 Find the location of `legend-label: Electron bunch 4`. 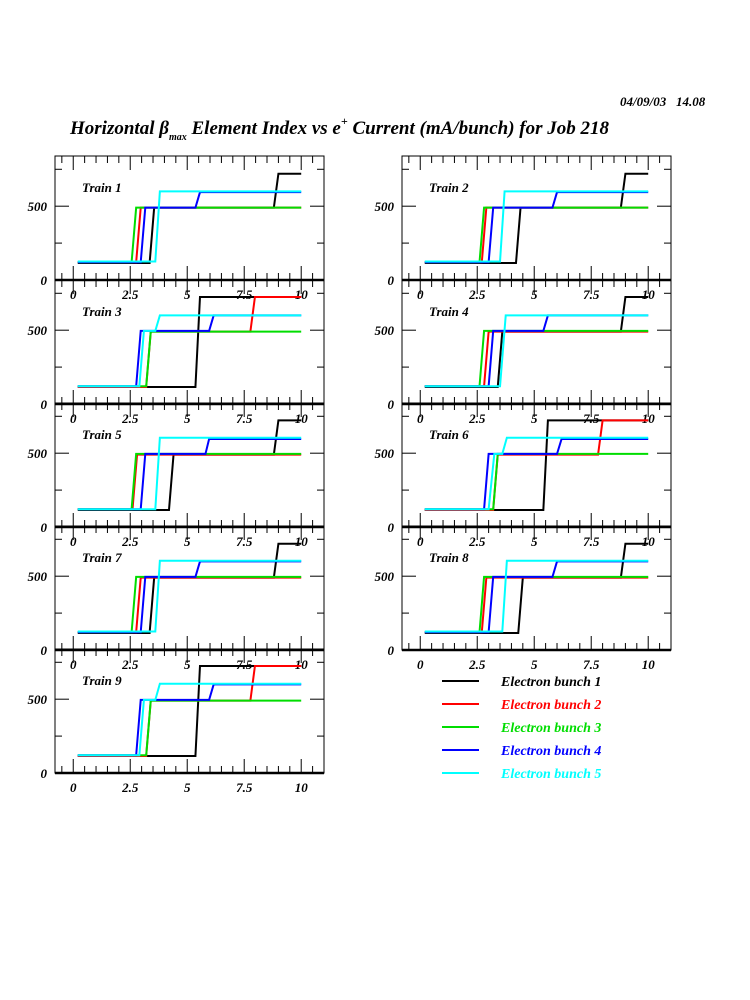

legend-label: Electron bunch 4 is located at coordinates (550, 751).